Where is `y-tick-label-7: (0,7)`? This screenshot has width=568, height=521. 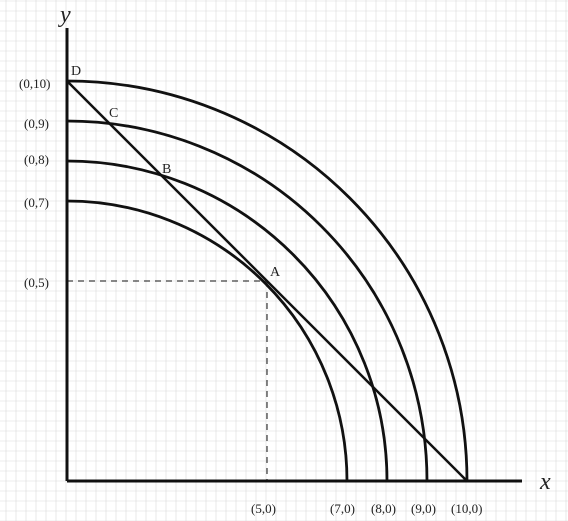 y-tick-label-7: (0,7) is located at coordinates (36, 202).